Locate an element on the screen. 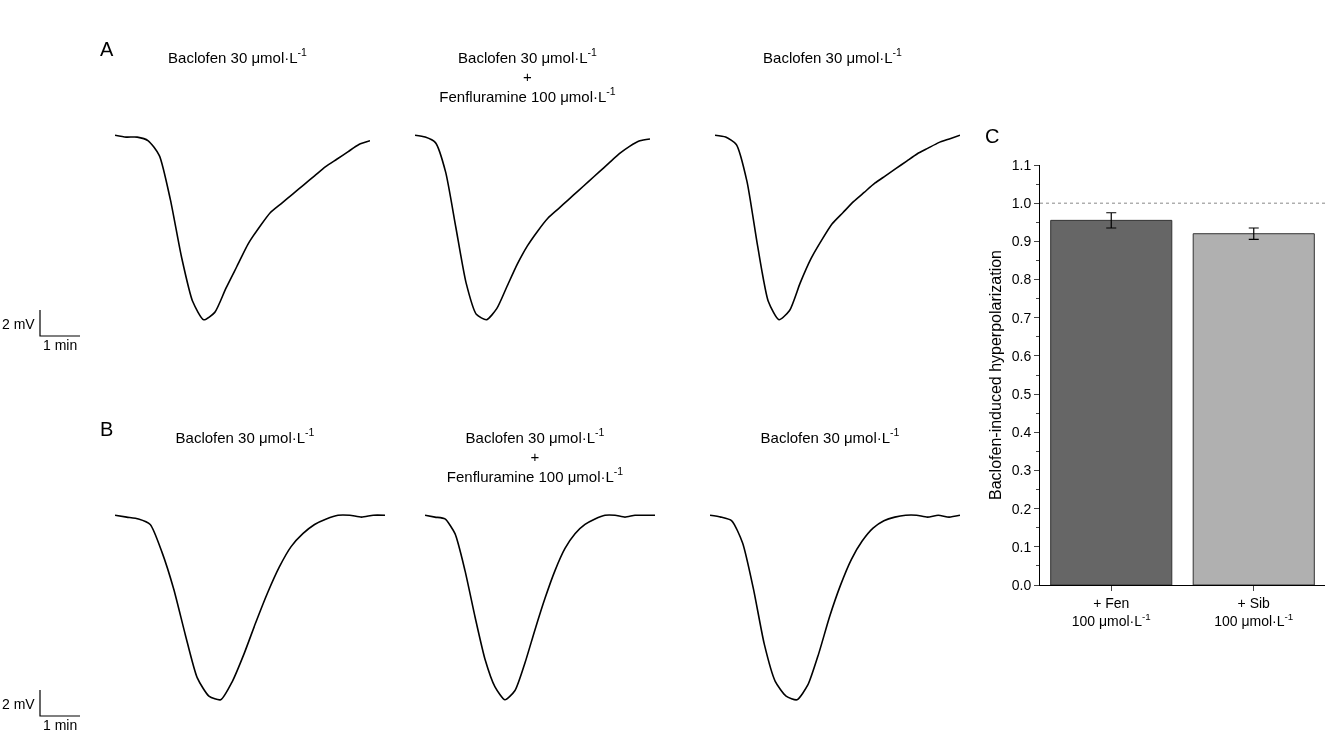 Image resolution: width=1341 pixels, height=739 pixels. y-tick-label: 0.7 is located at coordinates (1021, 317).